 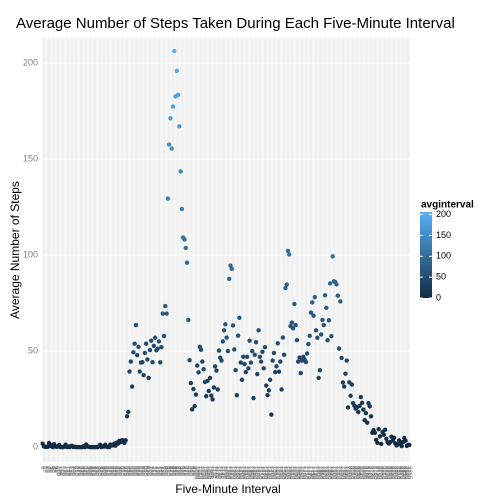 I want to click on x-tick-label: 1130, so click(x=218, y=473).